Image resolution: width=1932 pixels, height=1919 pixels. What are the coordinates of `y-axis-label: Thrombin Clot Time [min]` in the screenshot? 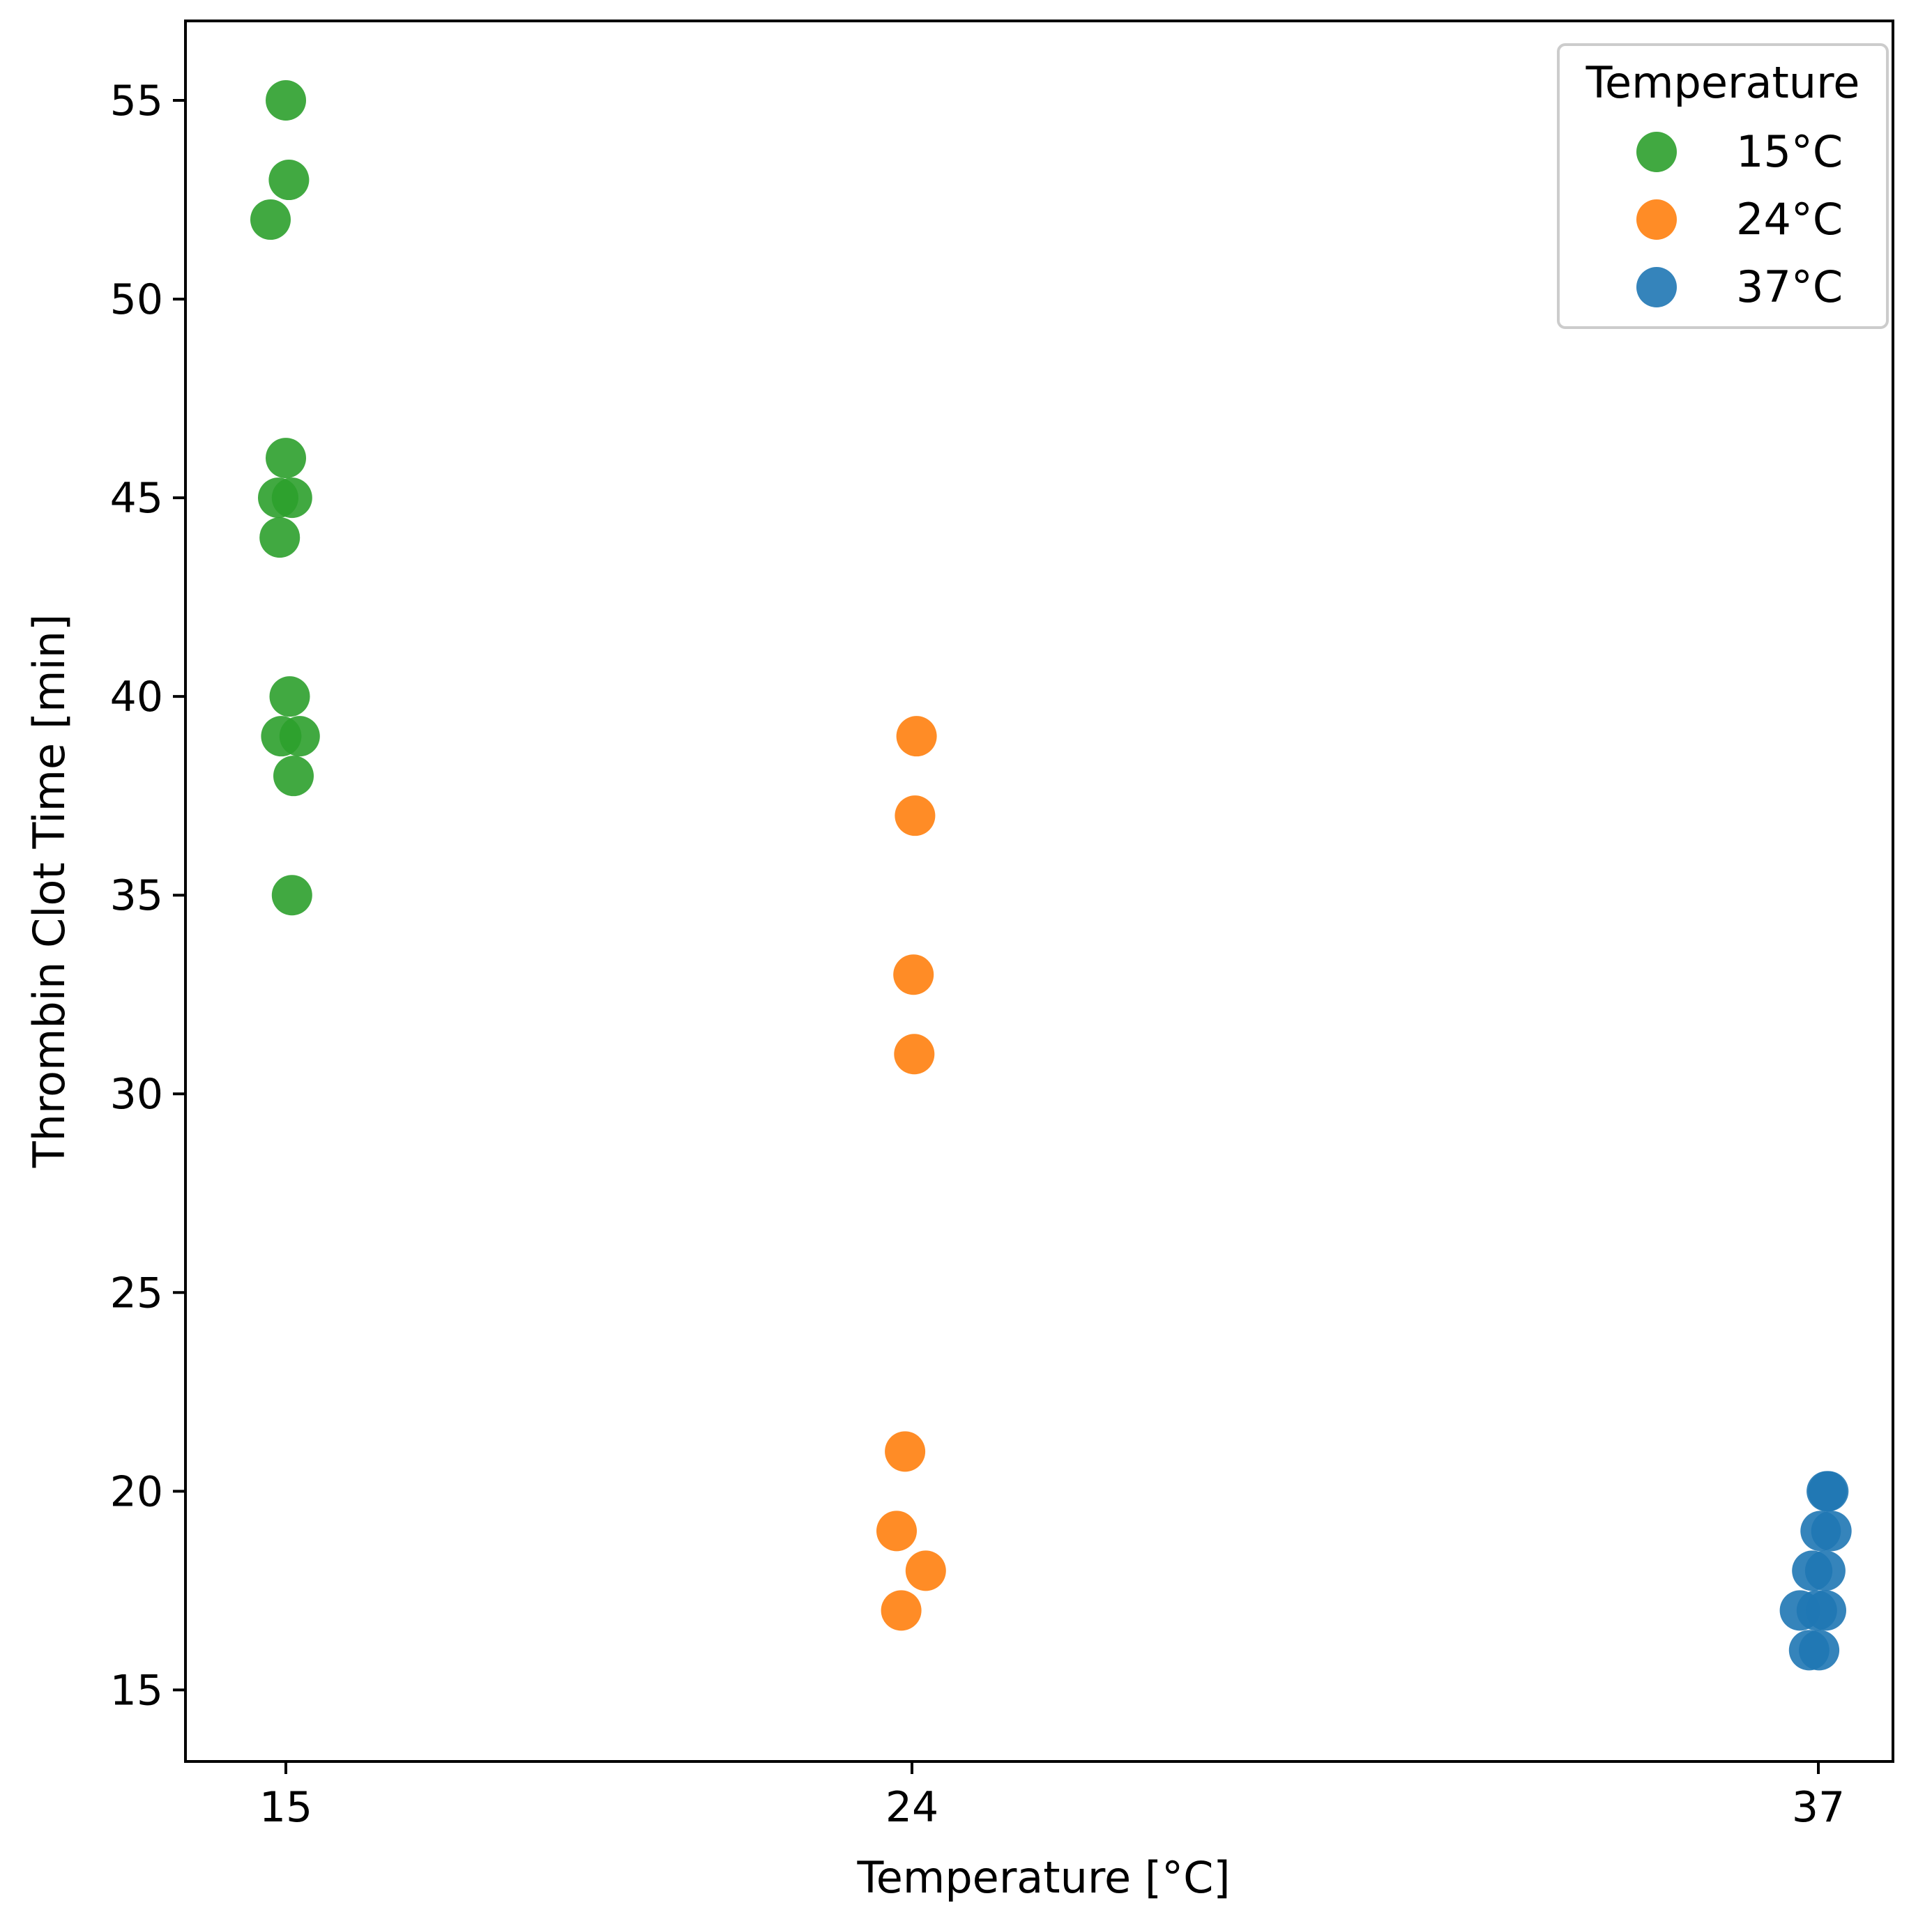 It's located at (50, 891).